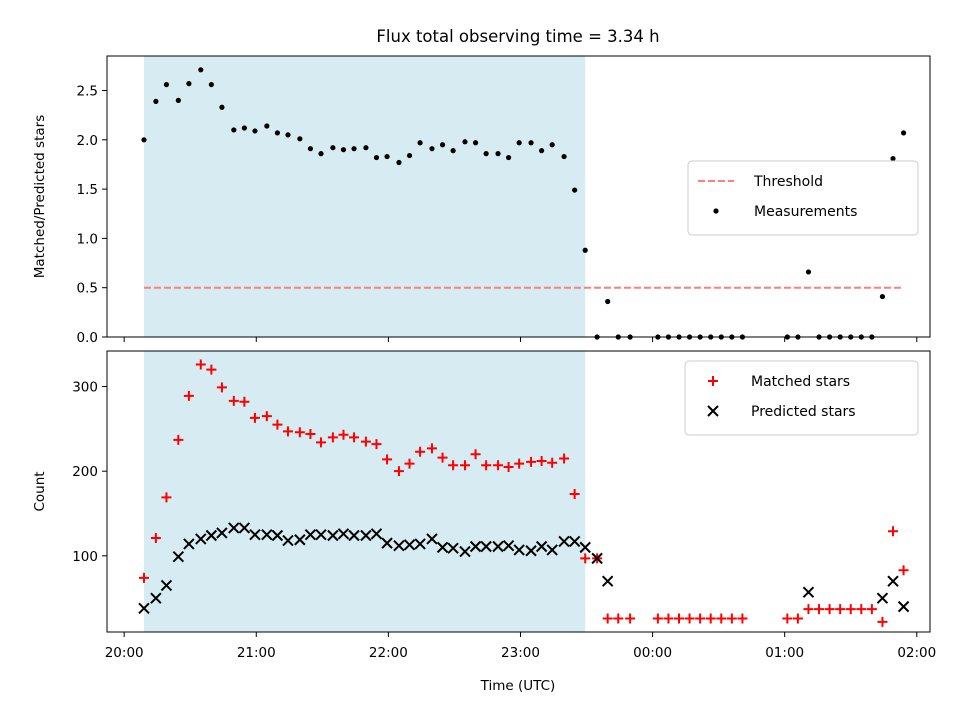 The height and width of the screenshot is (720, 960). Describe the element at coordinates (87, 338) in the screenshot. I see `y-tick-label: 0.0` at that location.